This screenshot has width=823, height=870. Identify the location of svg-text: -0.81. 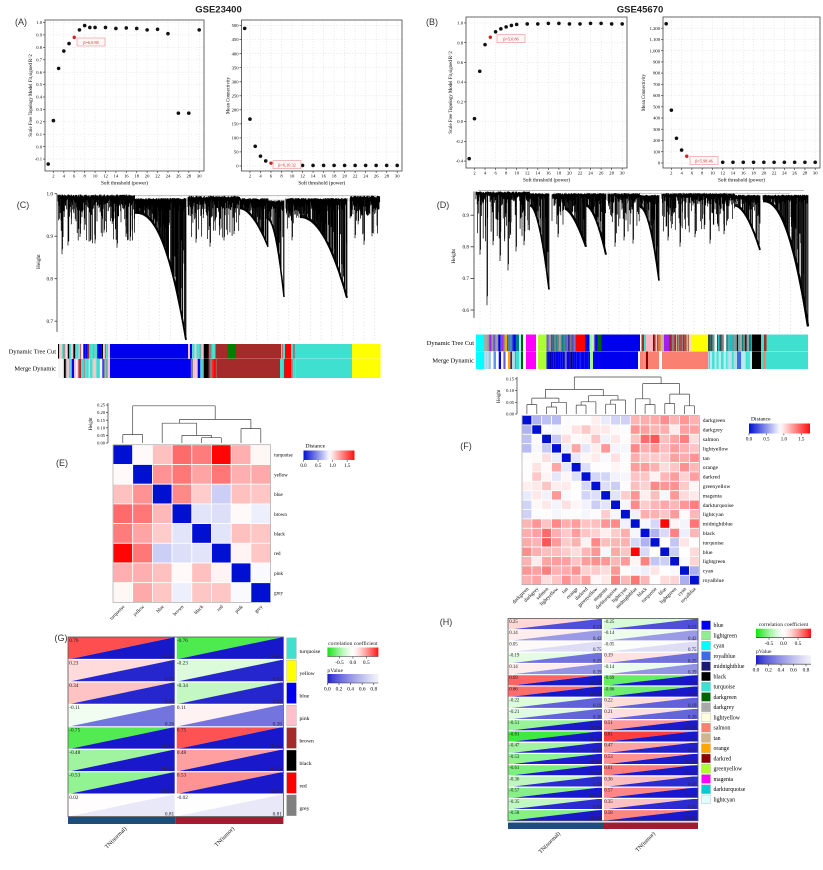
(514, 734).